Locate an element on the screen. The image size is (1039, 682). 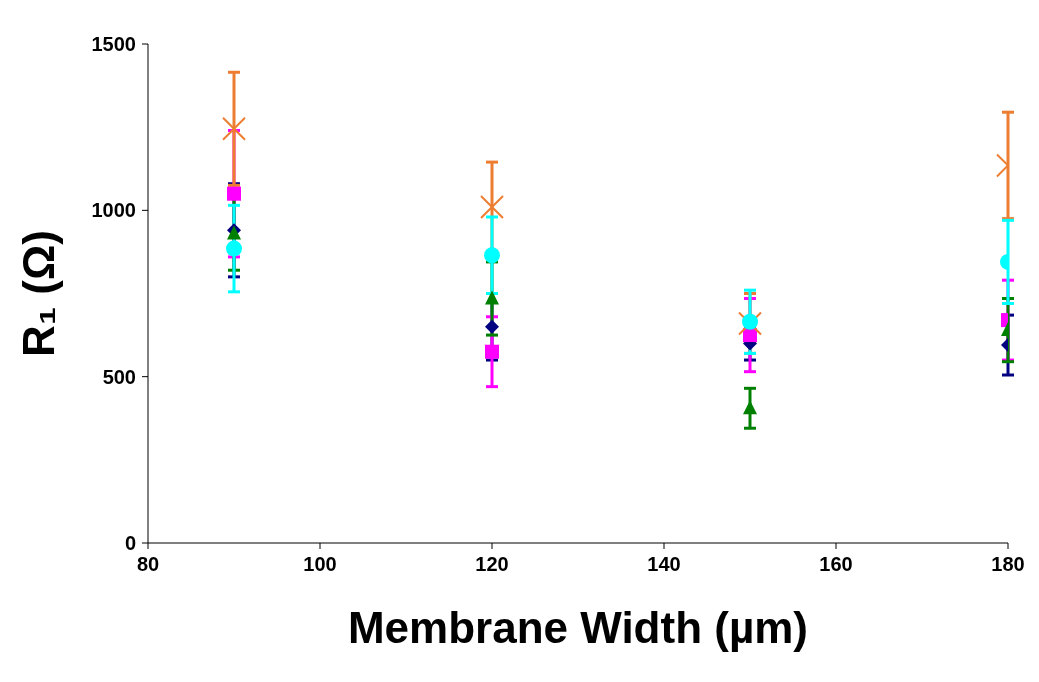
x-tick-label: 160 is located at coordinates (836, 564).